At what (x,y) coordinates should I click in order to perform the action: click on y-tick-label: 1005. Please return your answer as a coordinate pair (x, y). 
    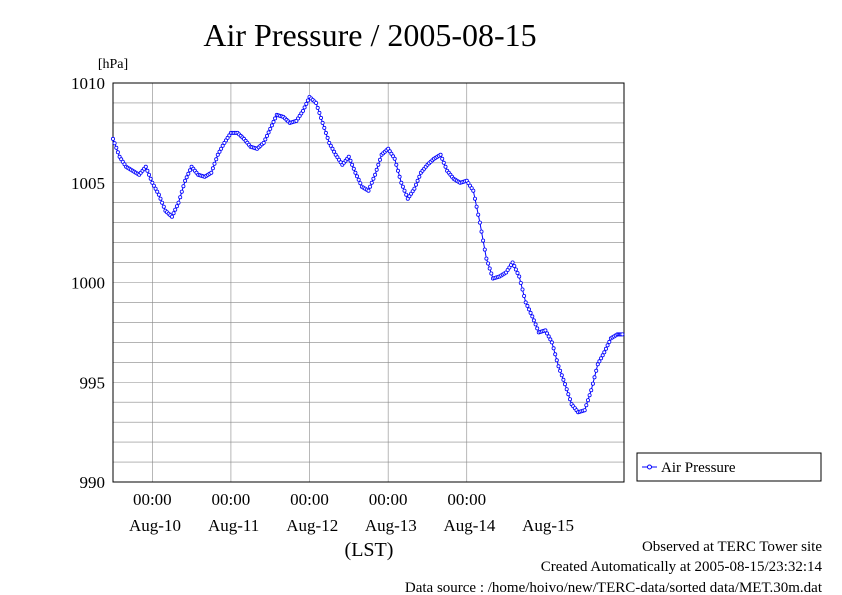
    Looking at the image, I should click on (88, 183).